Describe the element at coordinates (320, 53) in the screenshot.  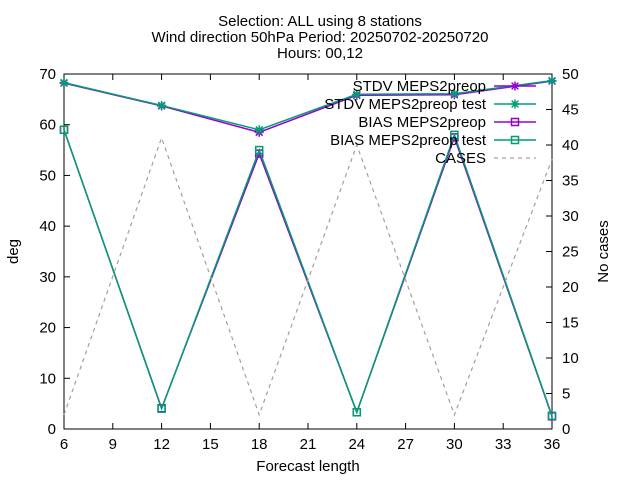
I see `chart-title-line: Hours: 00,12` at that location.